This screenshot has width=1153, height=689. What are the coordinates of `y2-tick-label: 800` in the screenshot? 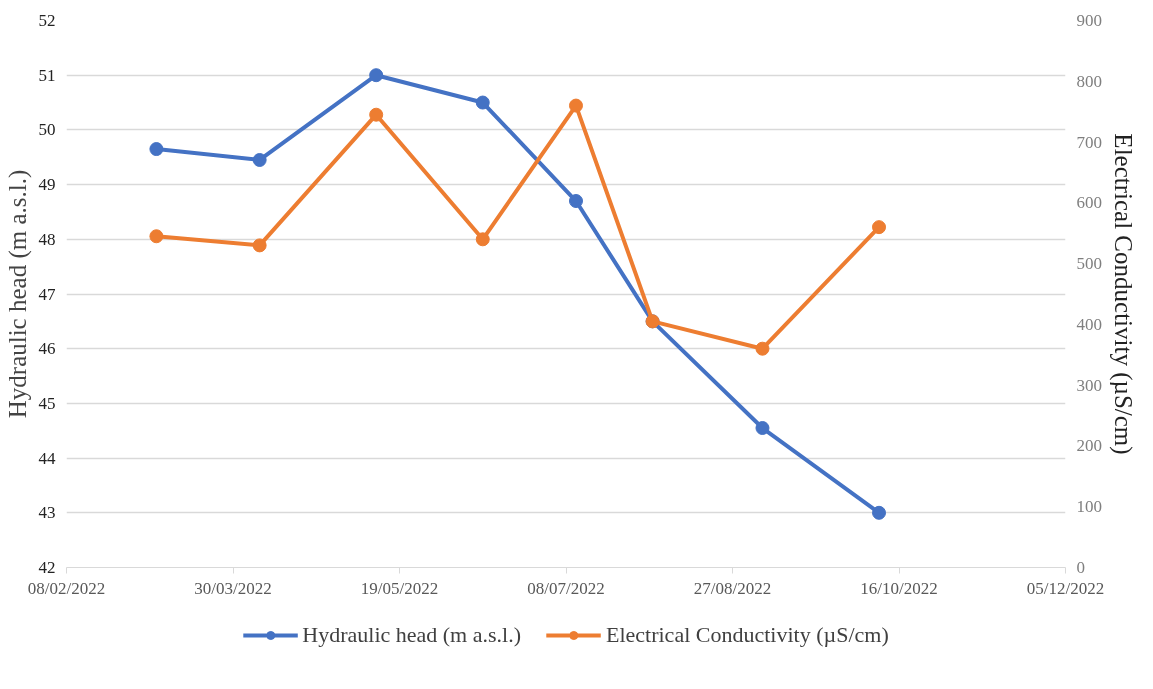 It's located at (1089, 81).